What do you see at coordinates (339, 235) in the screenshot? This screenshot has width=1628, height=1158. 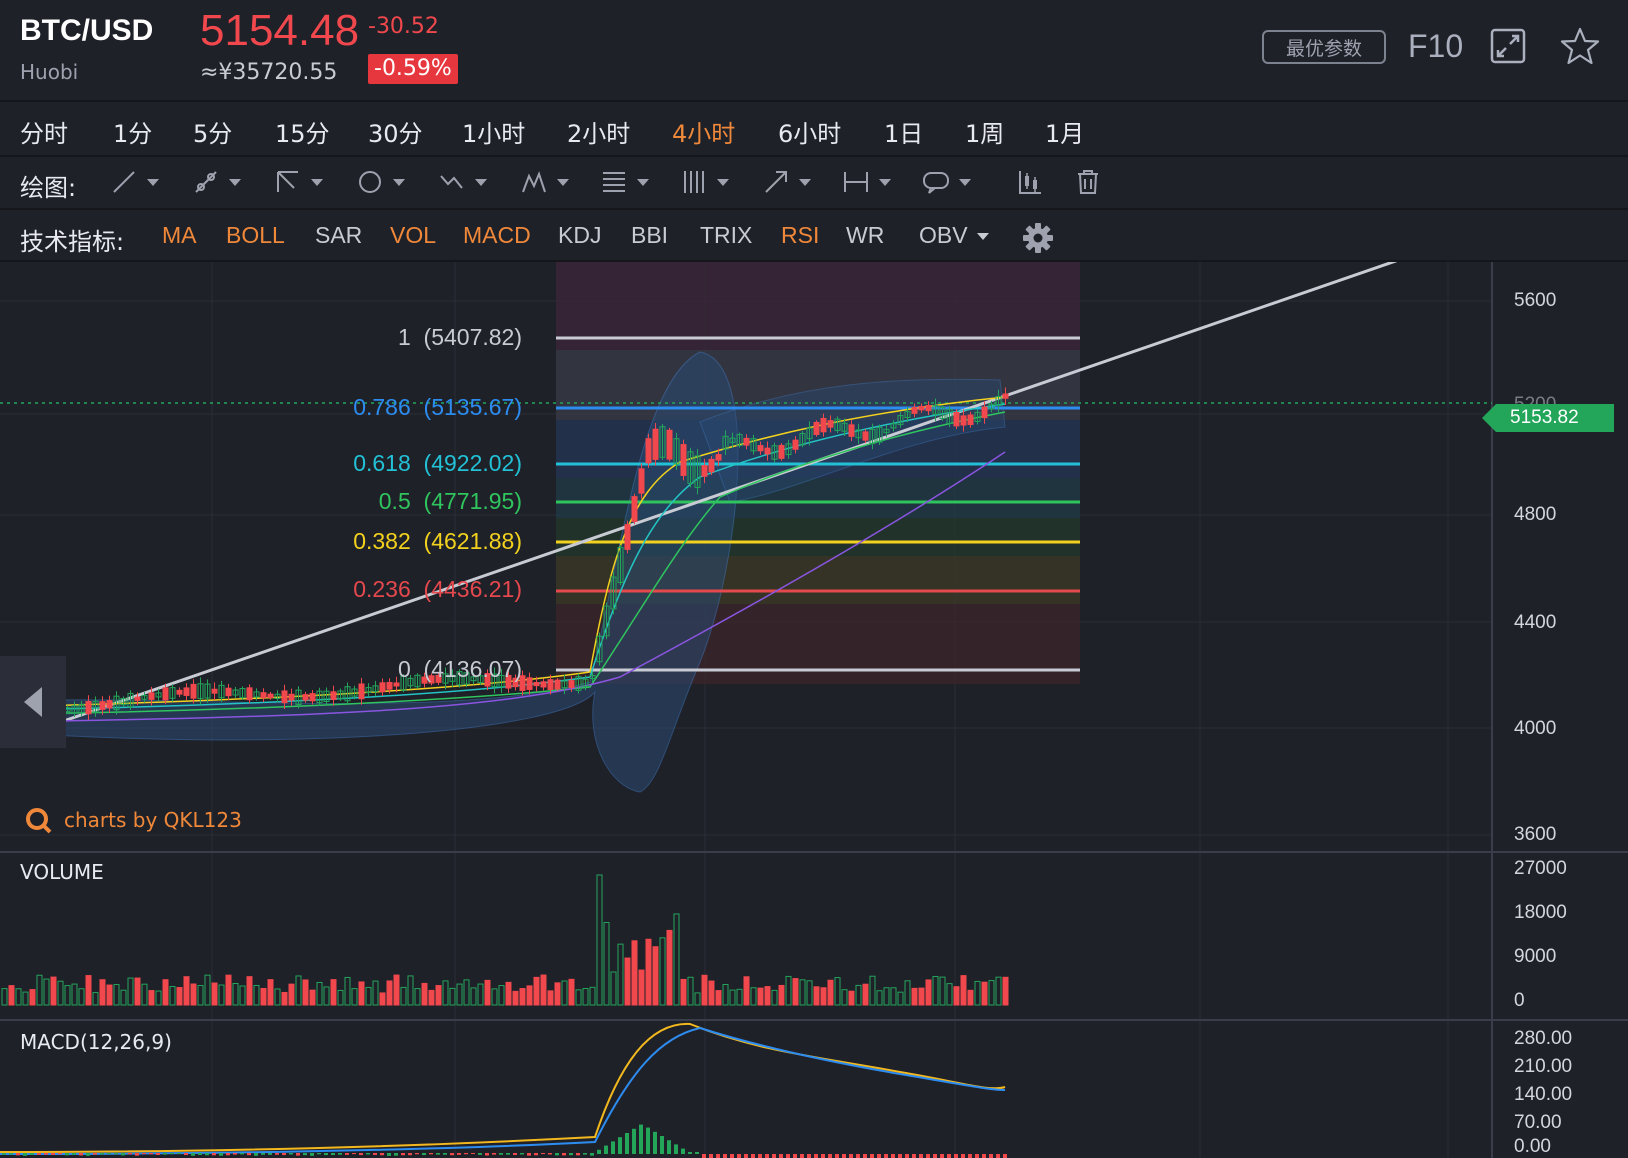 I see `indicator-sar: SAR` at bounding box center [339, 235].